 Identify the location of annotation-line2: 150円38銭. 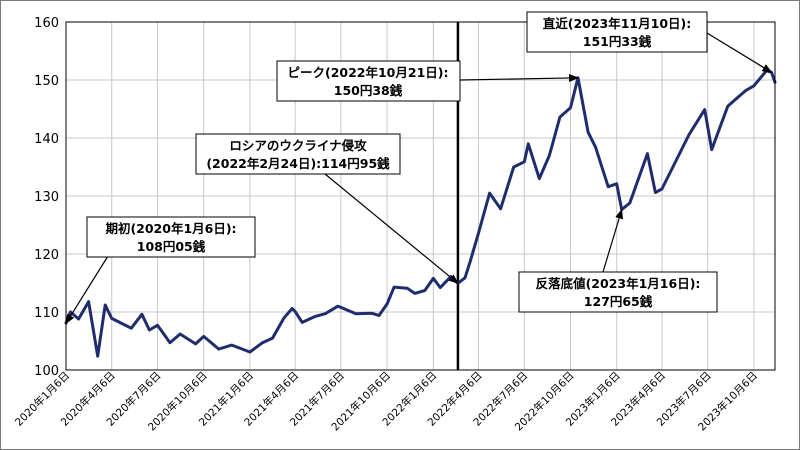
(368, 90).